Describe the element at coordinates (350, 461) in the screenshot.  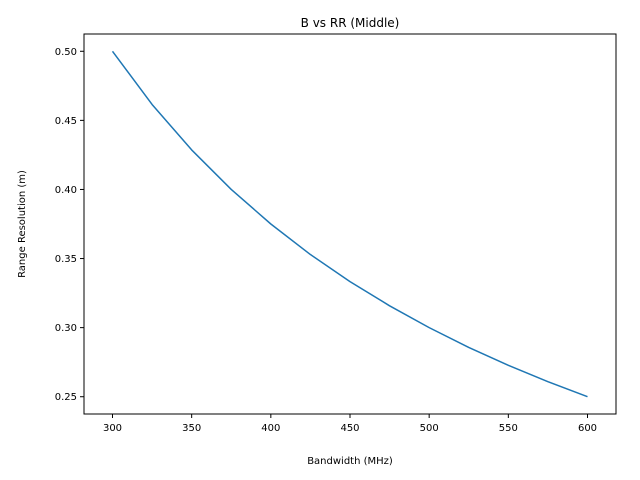
I see `x-axis-label: Bandwidth (MHz)` at that location.